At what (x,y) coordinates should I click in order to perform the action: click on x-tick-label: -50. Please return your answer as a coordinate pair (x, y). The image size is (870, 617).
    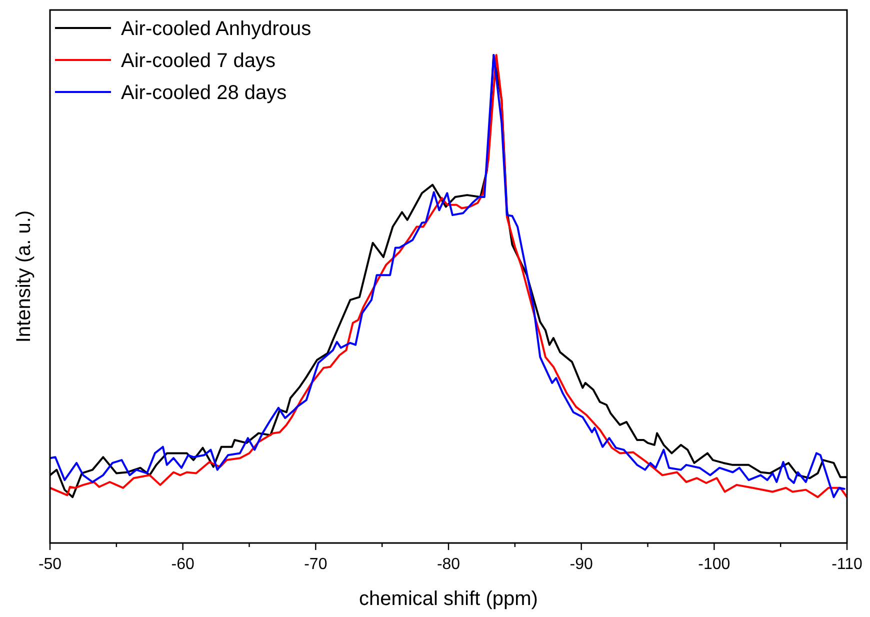
    Looking at the image, I should click on (50, 564).